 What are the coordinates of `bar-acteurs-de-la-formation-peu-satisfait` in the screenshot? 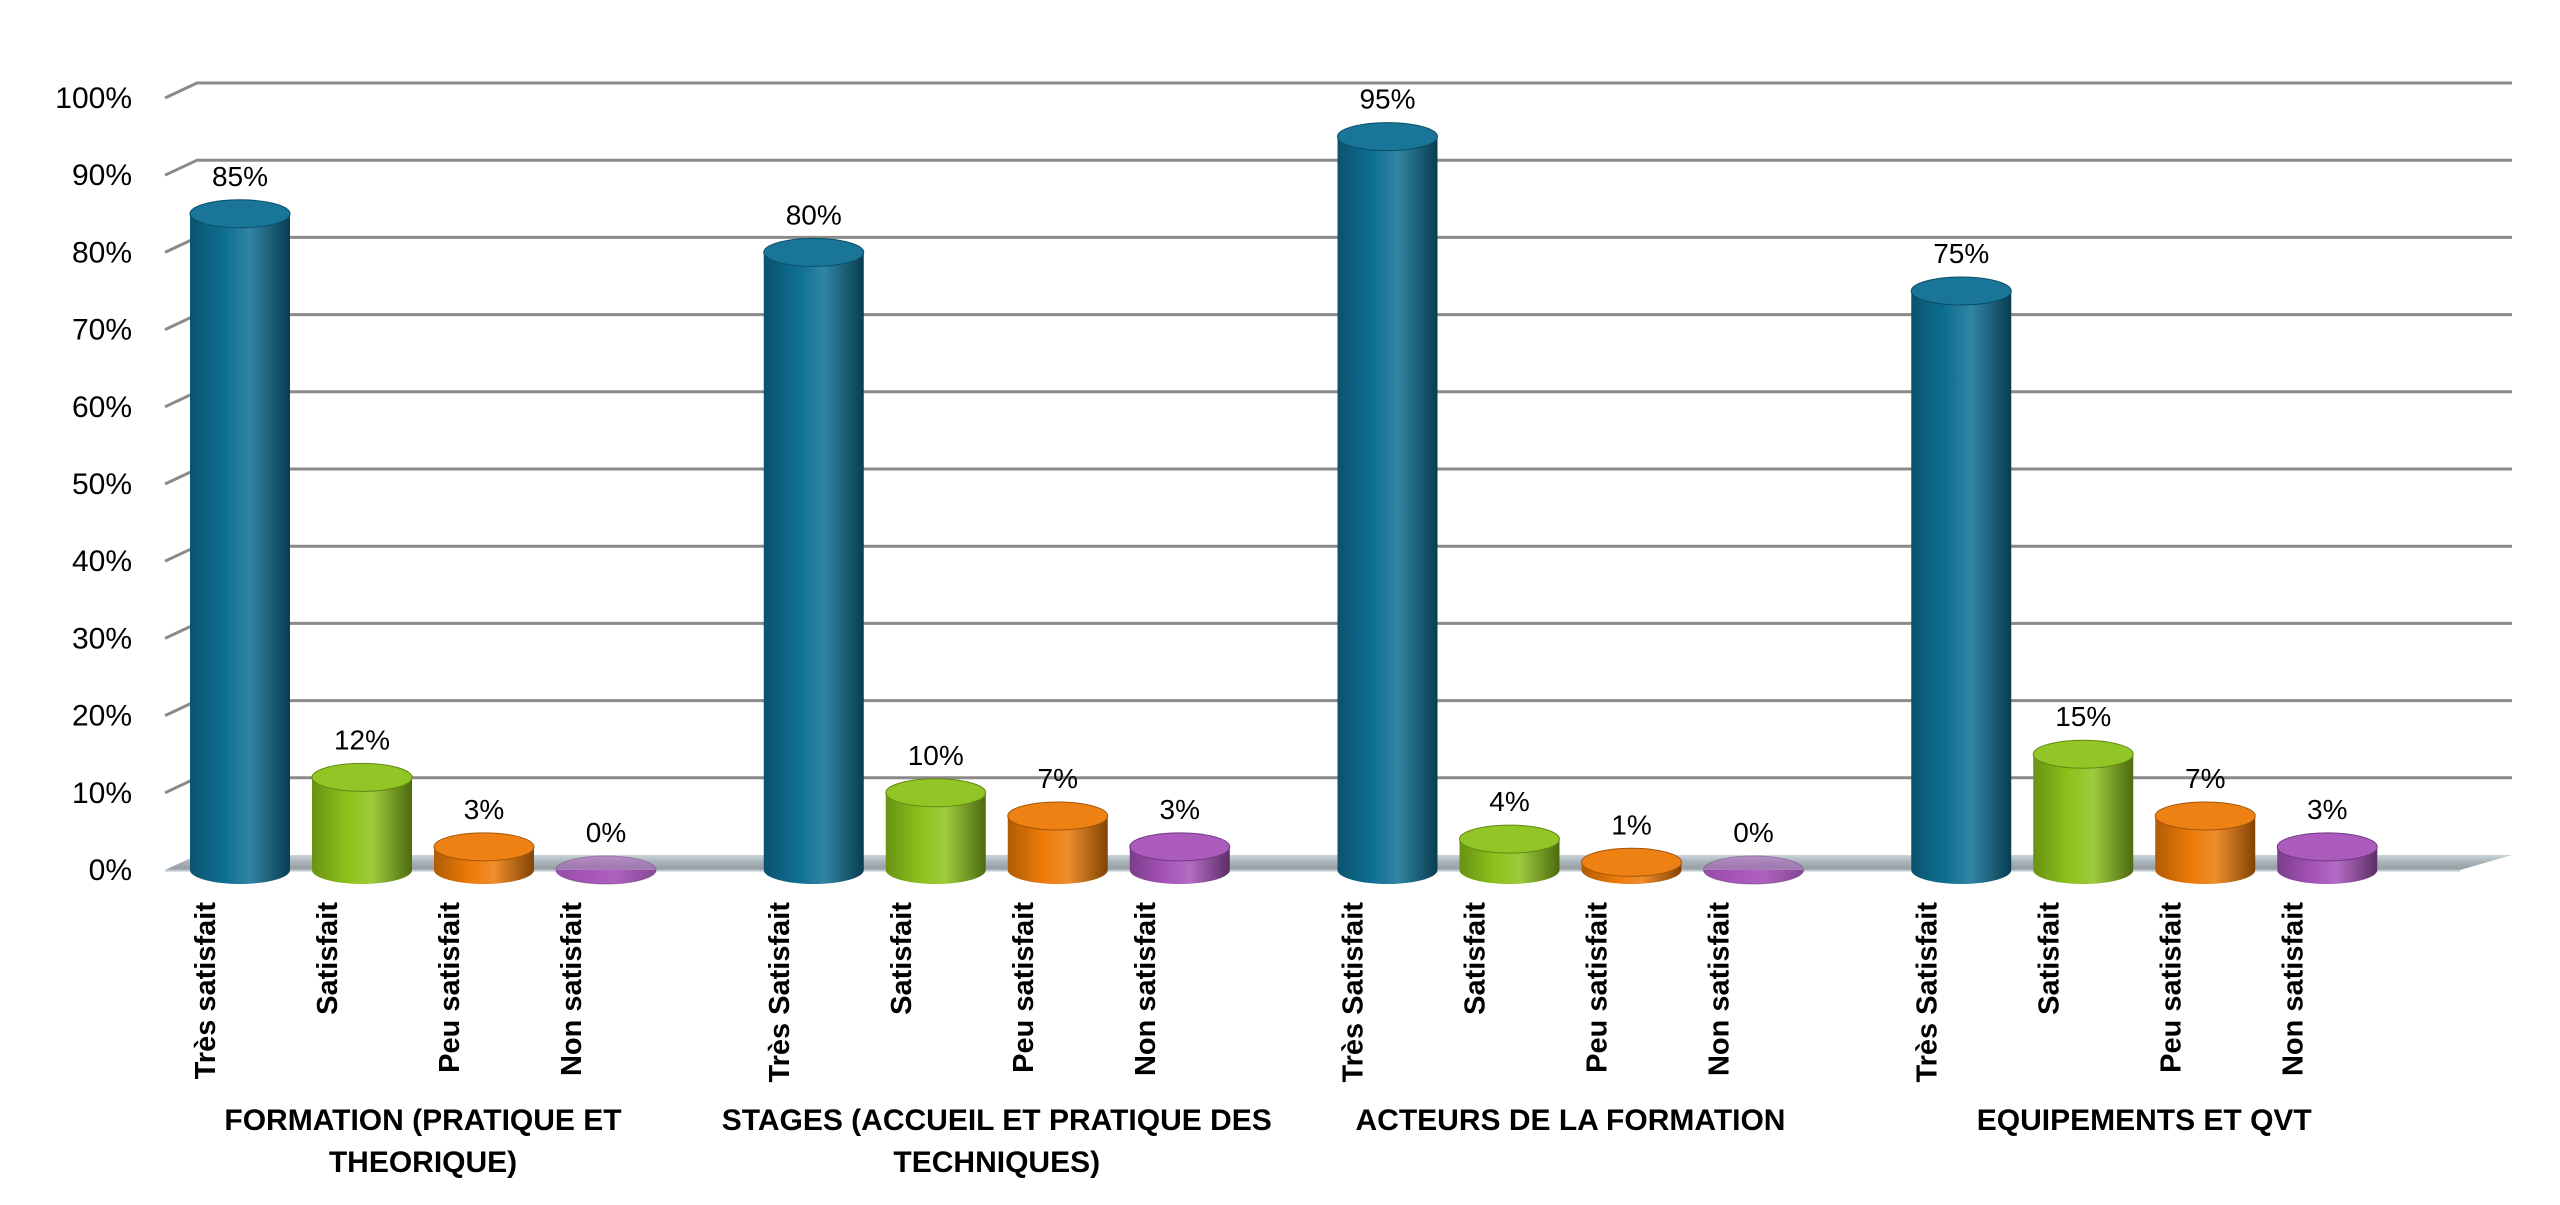 It's located at (1631, 866).